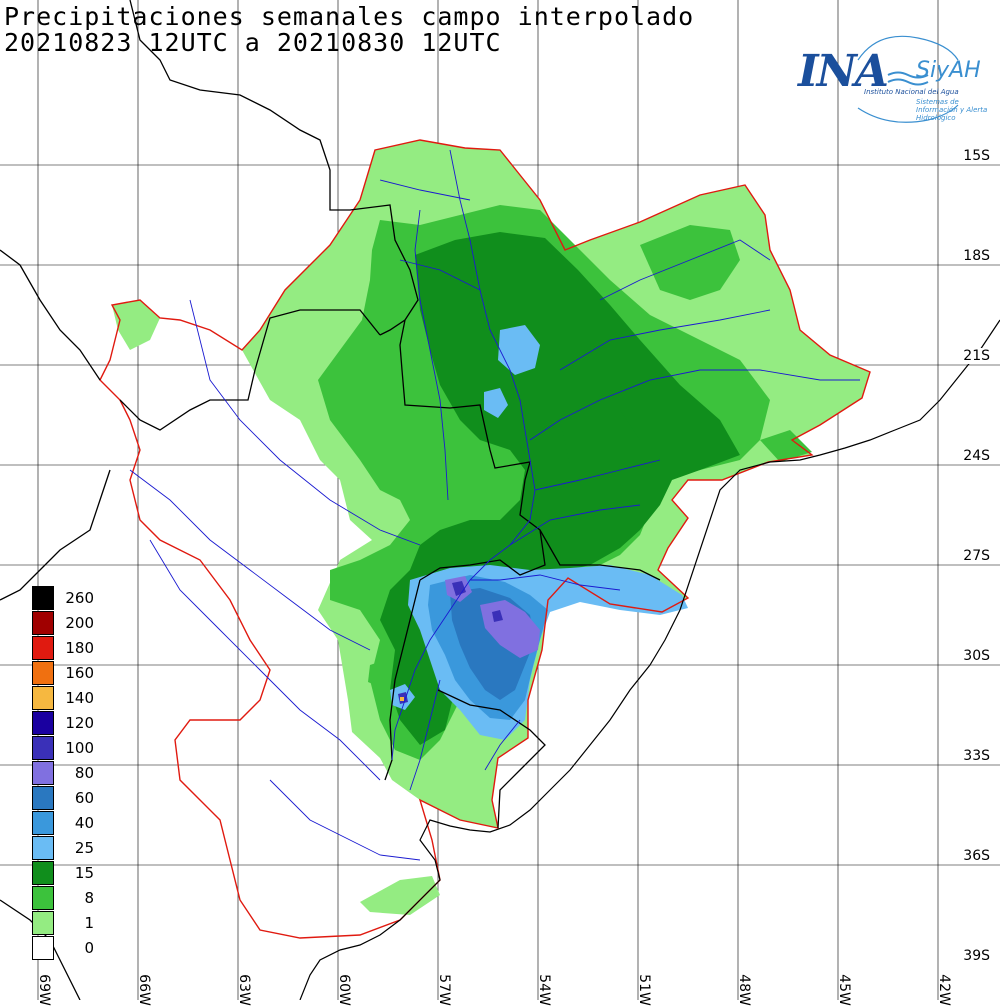 The width and height of the screenshot is (1000, 1006). Describe the element at coordinates (843, 71) in the screenshot. I see `logo-brand: INA` at that location.